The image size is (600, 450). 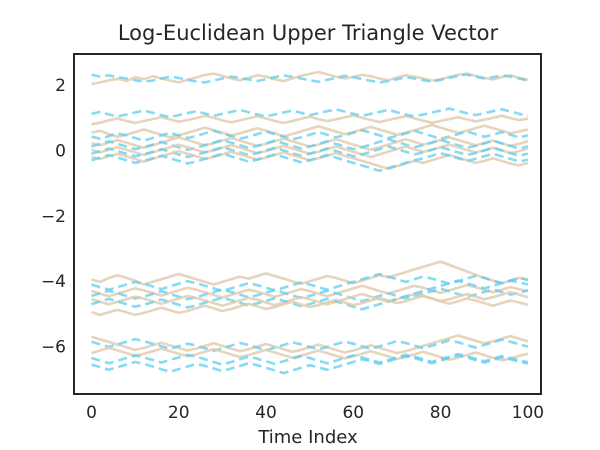 I want to click on x-axis-ticks: 0 20 40 60 80 100, so click(x=315, y=413).